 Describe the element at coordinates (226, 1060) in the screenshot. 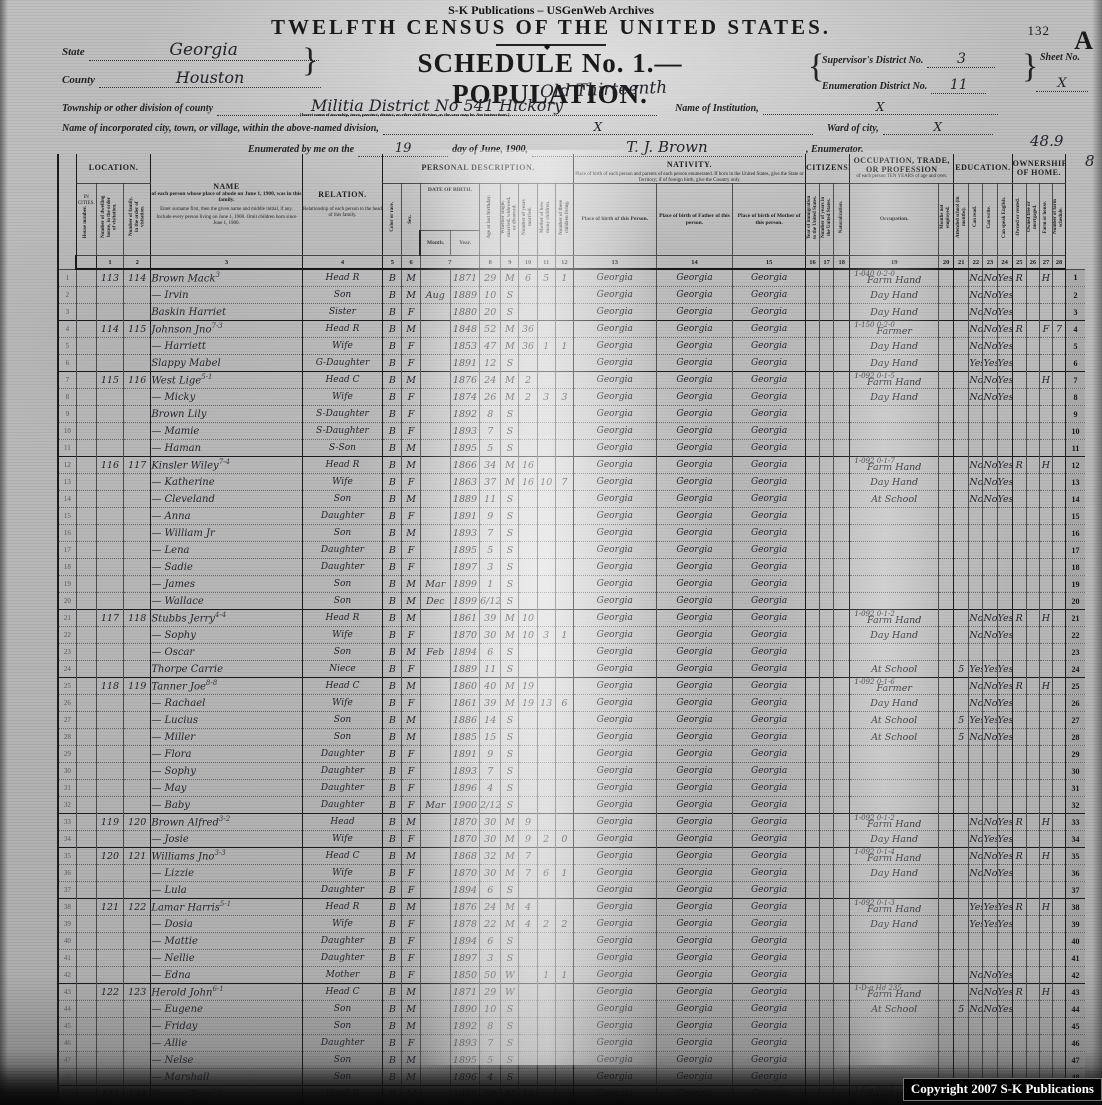

I see `cell-name: — Nelse` at that location.